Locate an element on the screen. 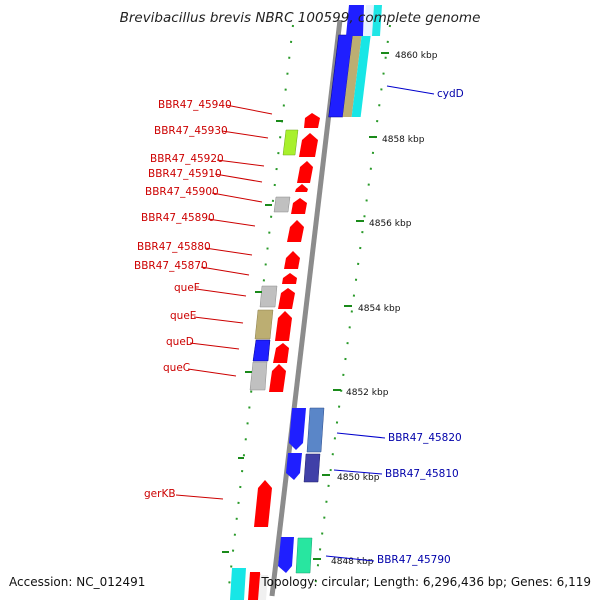 The width and height of the screenshot is (600, 600). gene-label-cydD: cydD is located at coordinates (450, 94).